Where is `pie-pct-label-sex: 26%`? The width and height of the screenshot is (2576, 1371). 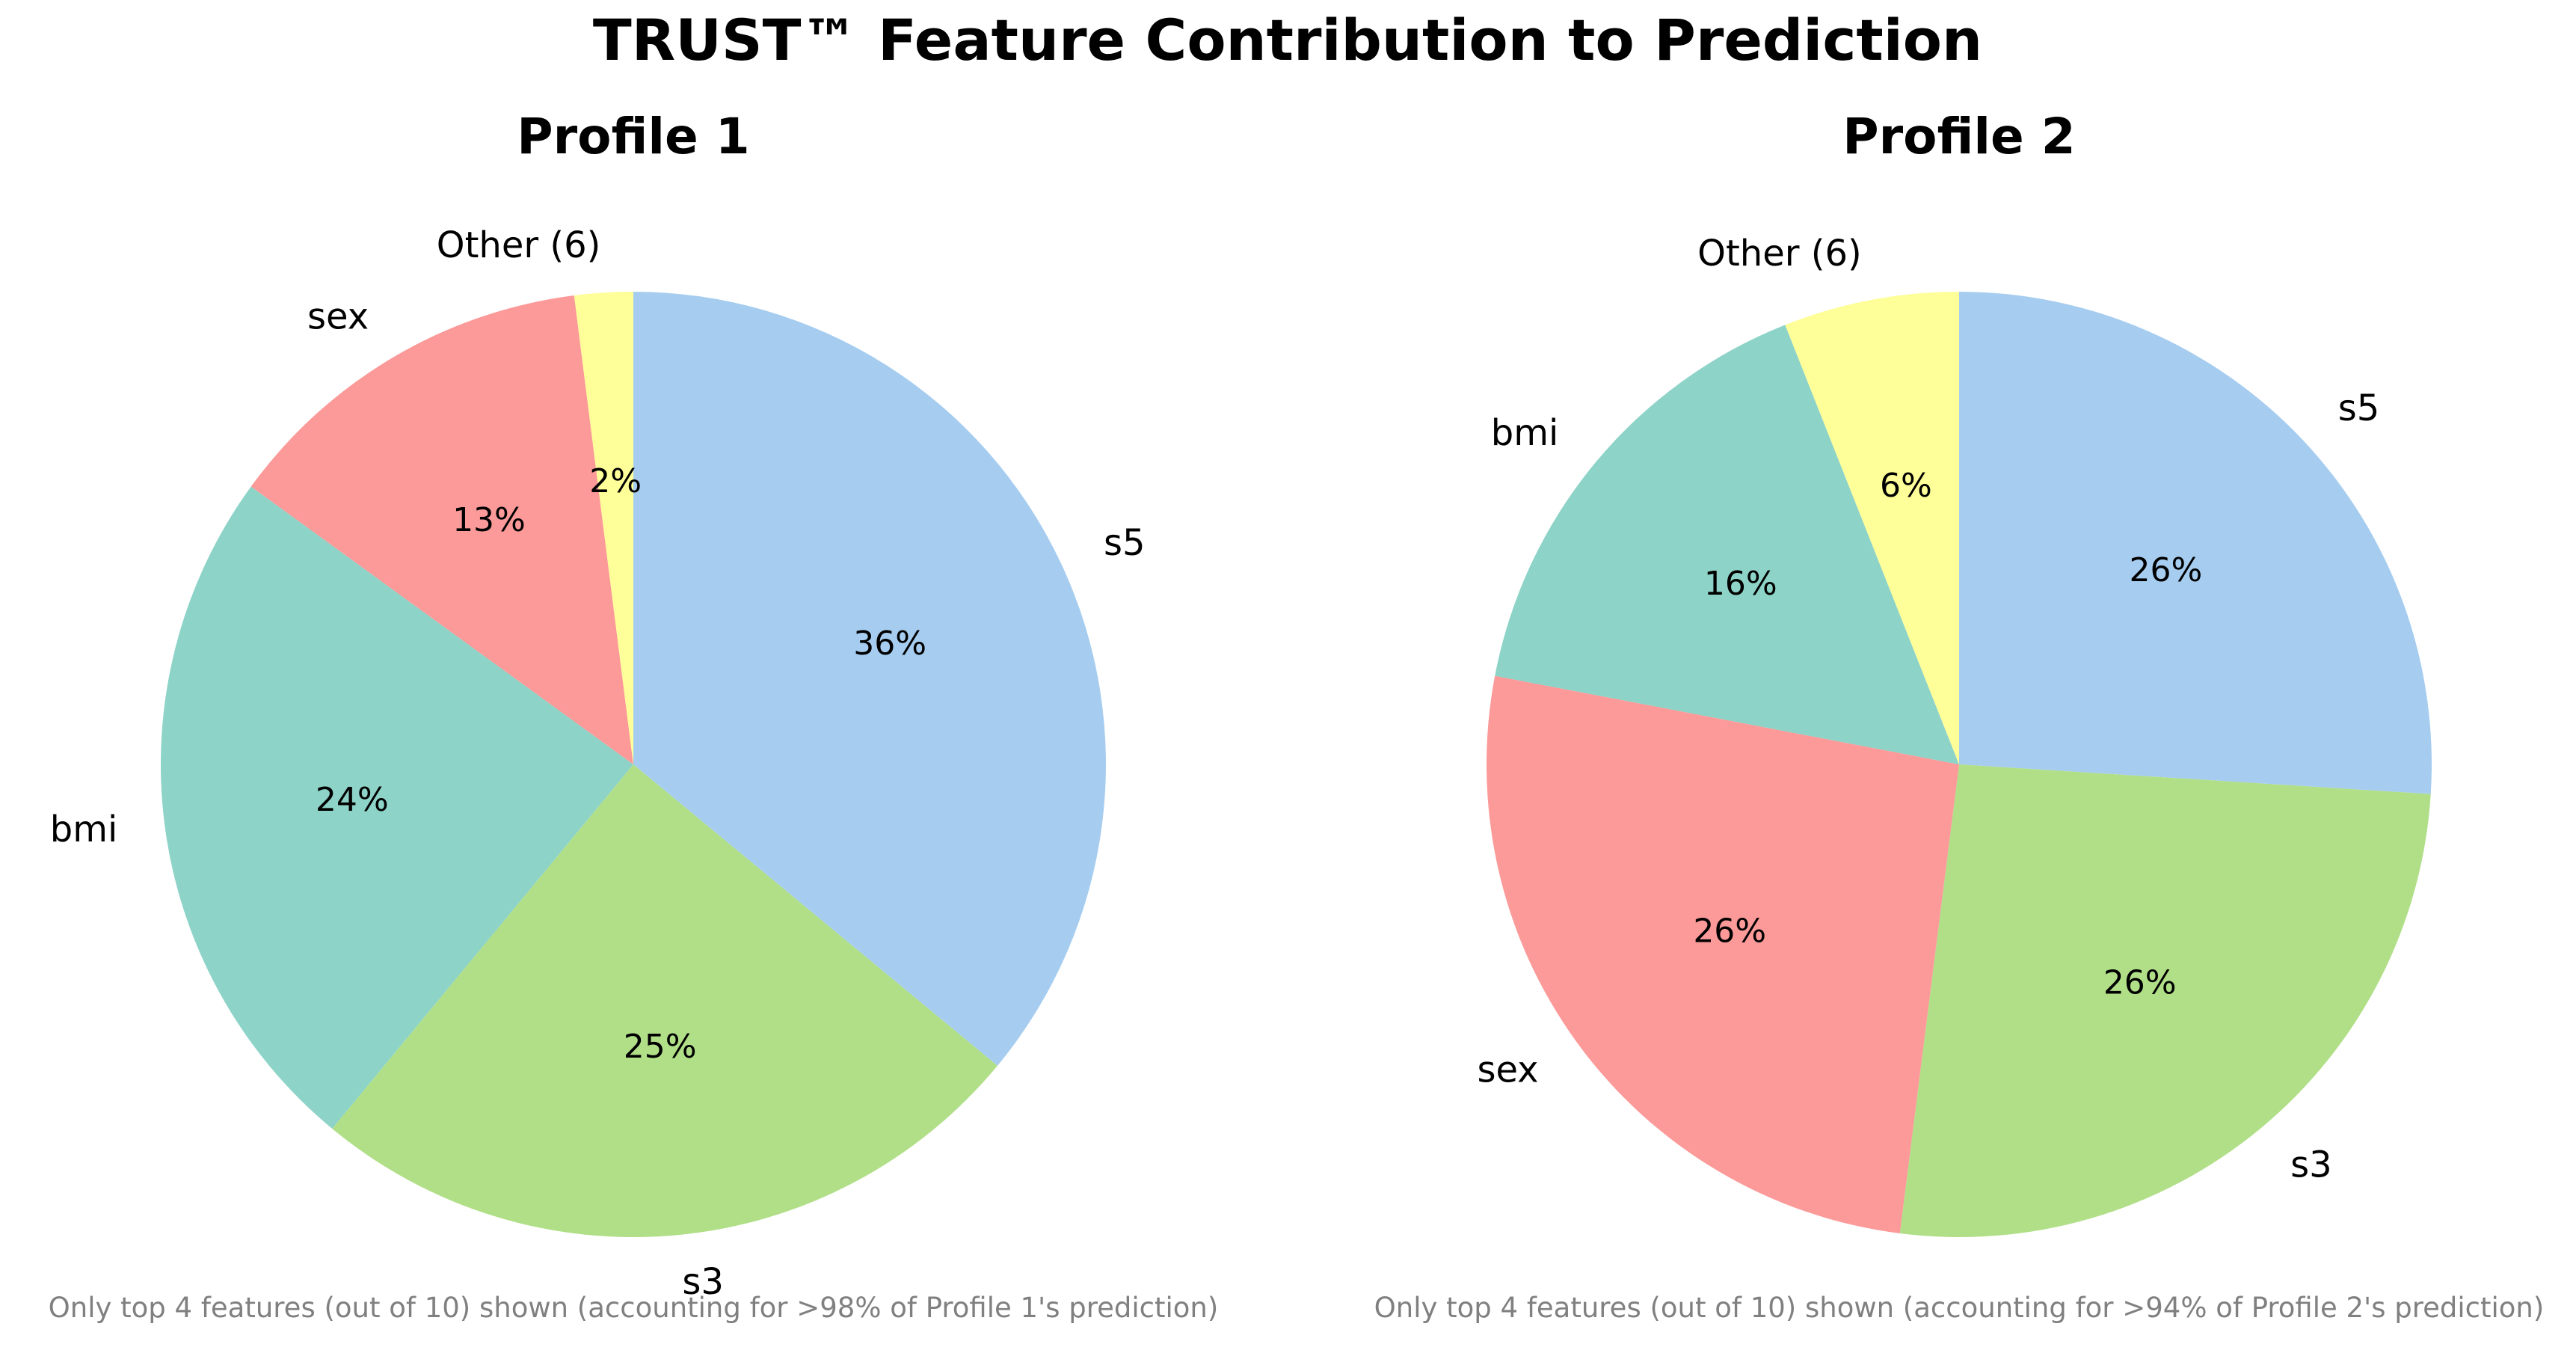 pie-pct-label-sex: 26% is located at coordinates (1729, 931).